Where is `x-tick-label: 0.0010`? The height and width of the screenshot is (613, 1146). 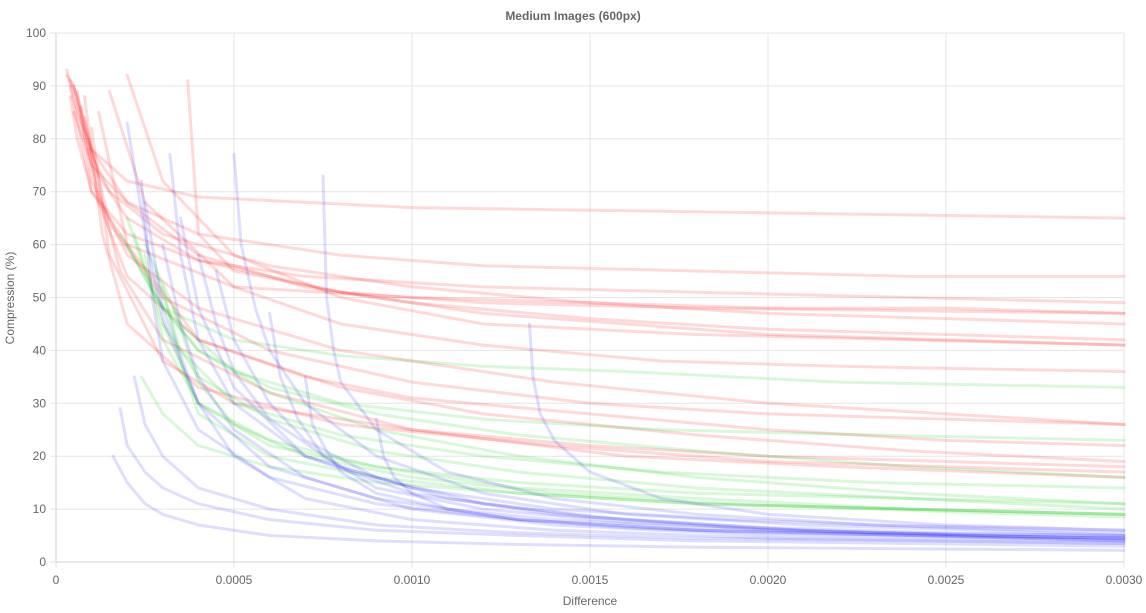 x-tick-label: 0.0010 is located at coordinates (412, 580).